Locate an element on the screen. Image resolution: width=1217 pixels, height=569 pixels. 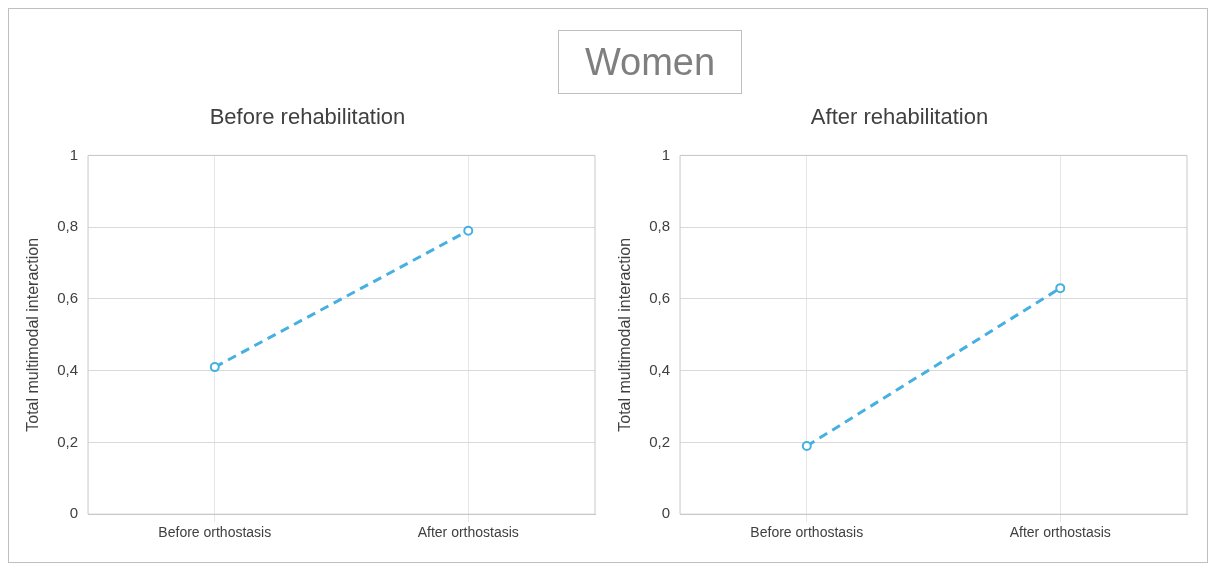
chart-title: Before rehabilitation is located at coordinates (307, 117).